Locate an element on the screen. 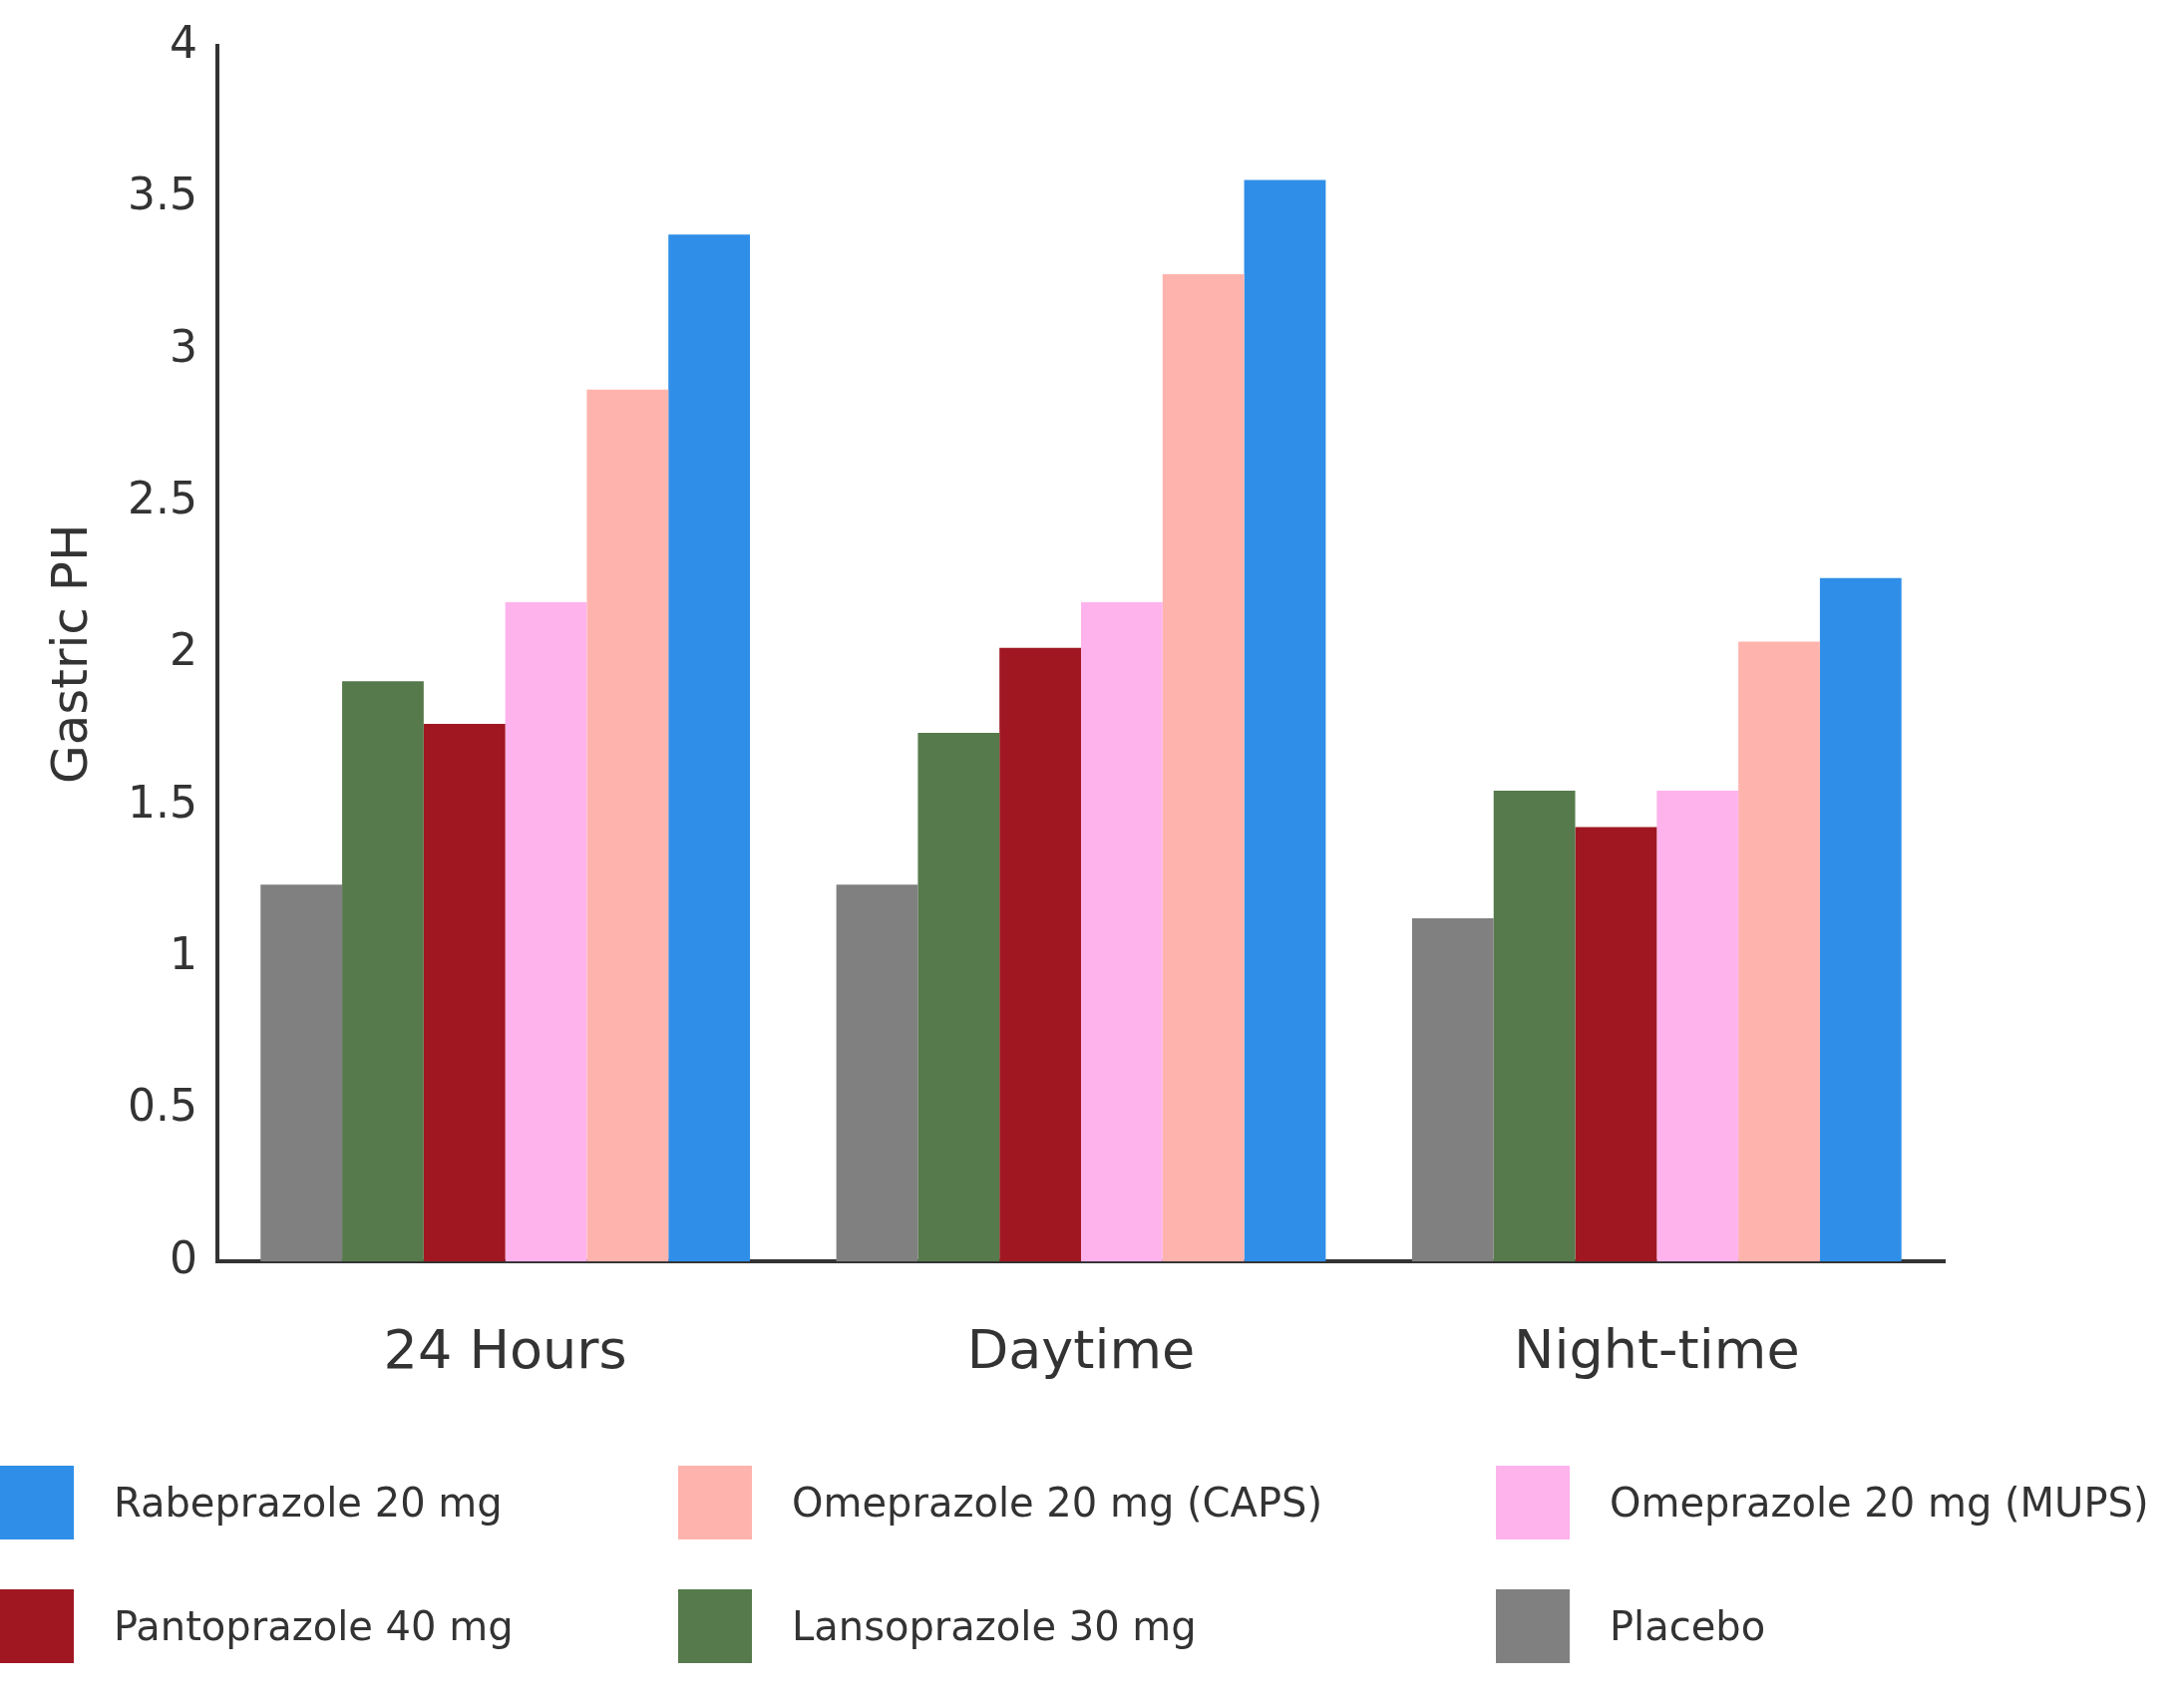 The height and width of the screenshot is (1703, 2184). y-tick-label: 0.5 is located at coordinates (162, 1106).